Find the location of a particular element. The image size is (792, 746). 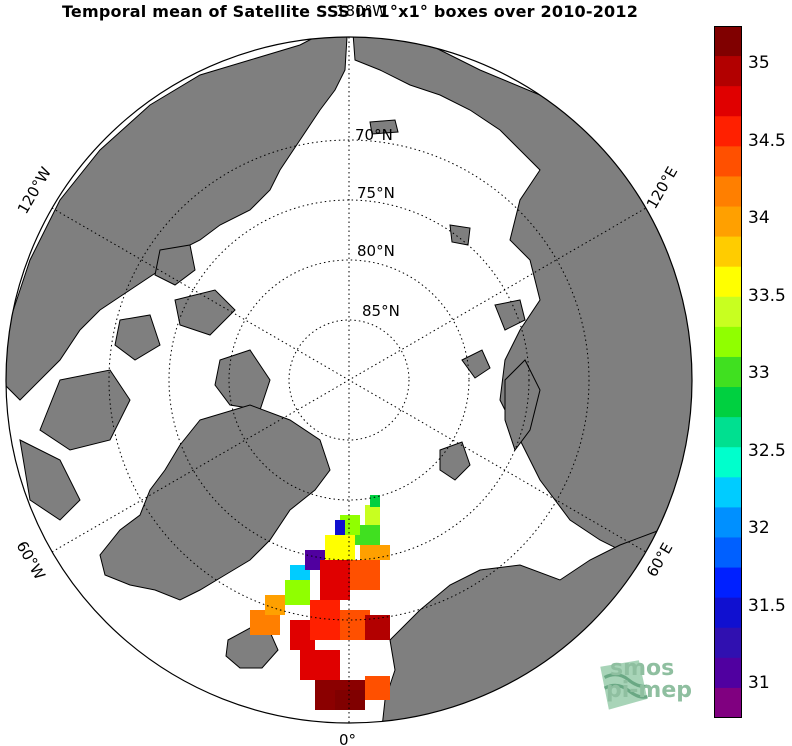

colorbar-tick: 33.5 is located at coordinates (767, 296).